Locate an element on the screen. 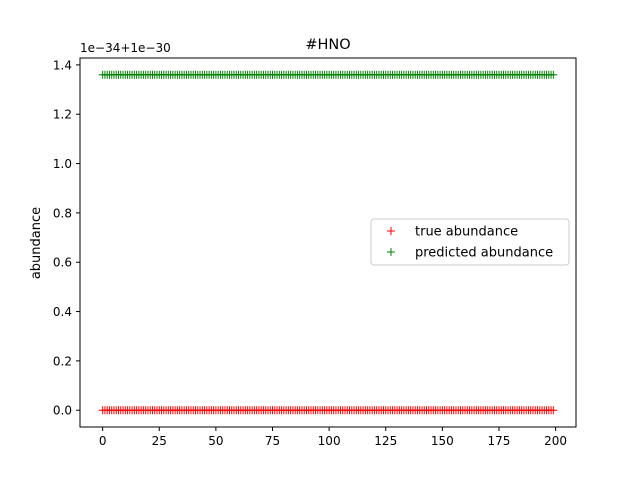 This screenshot has width=640, height=484. x-tick-label: 125 is located at coordinates (385, 441).